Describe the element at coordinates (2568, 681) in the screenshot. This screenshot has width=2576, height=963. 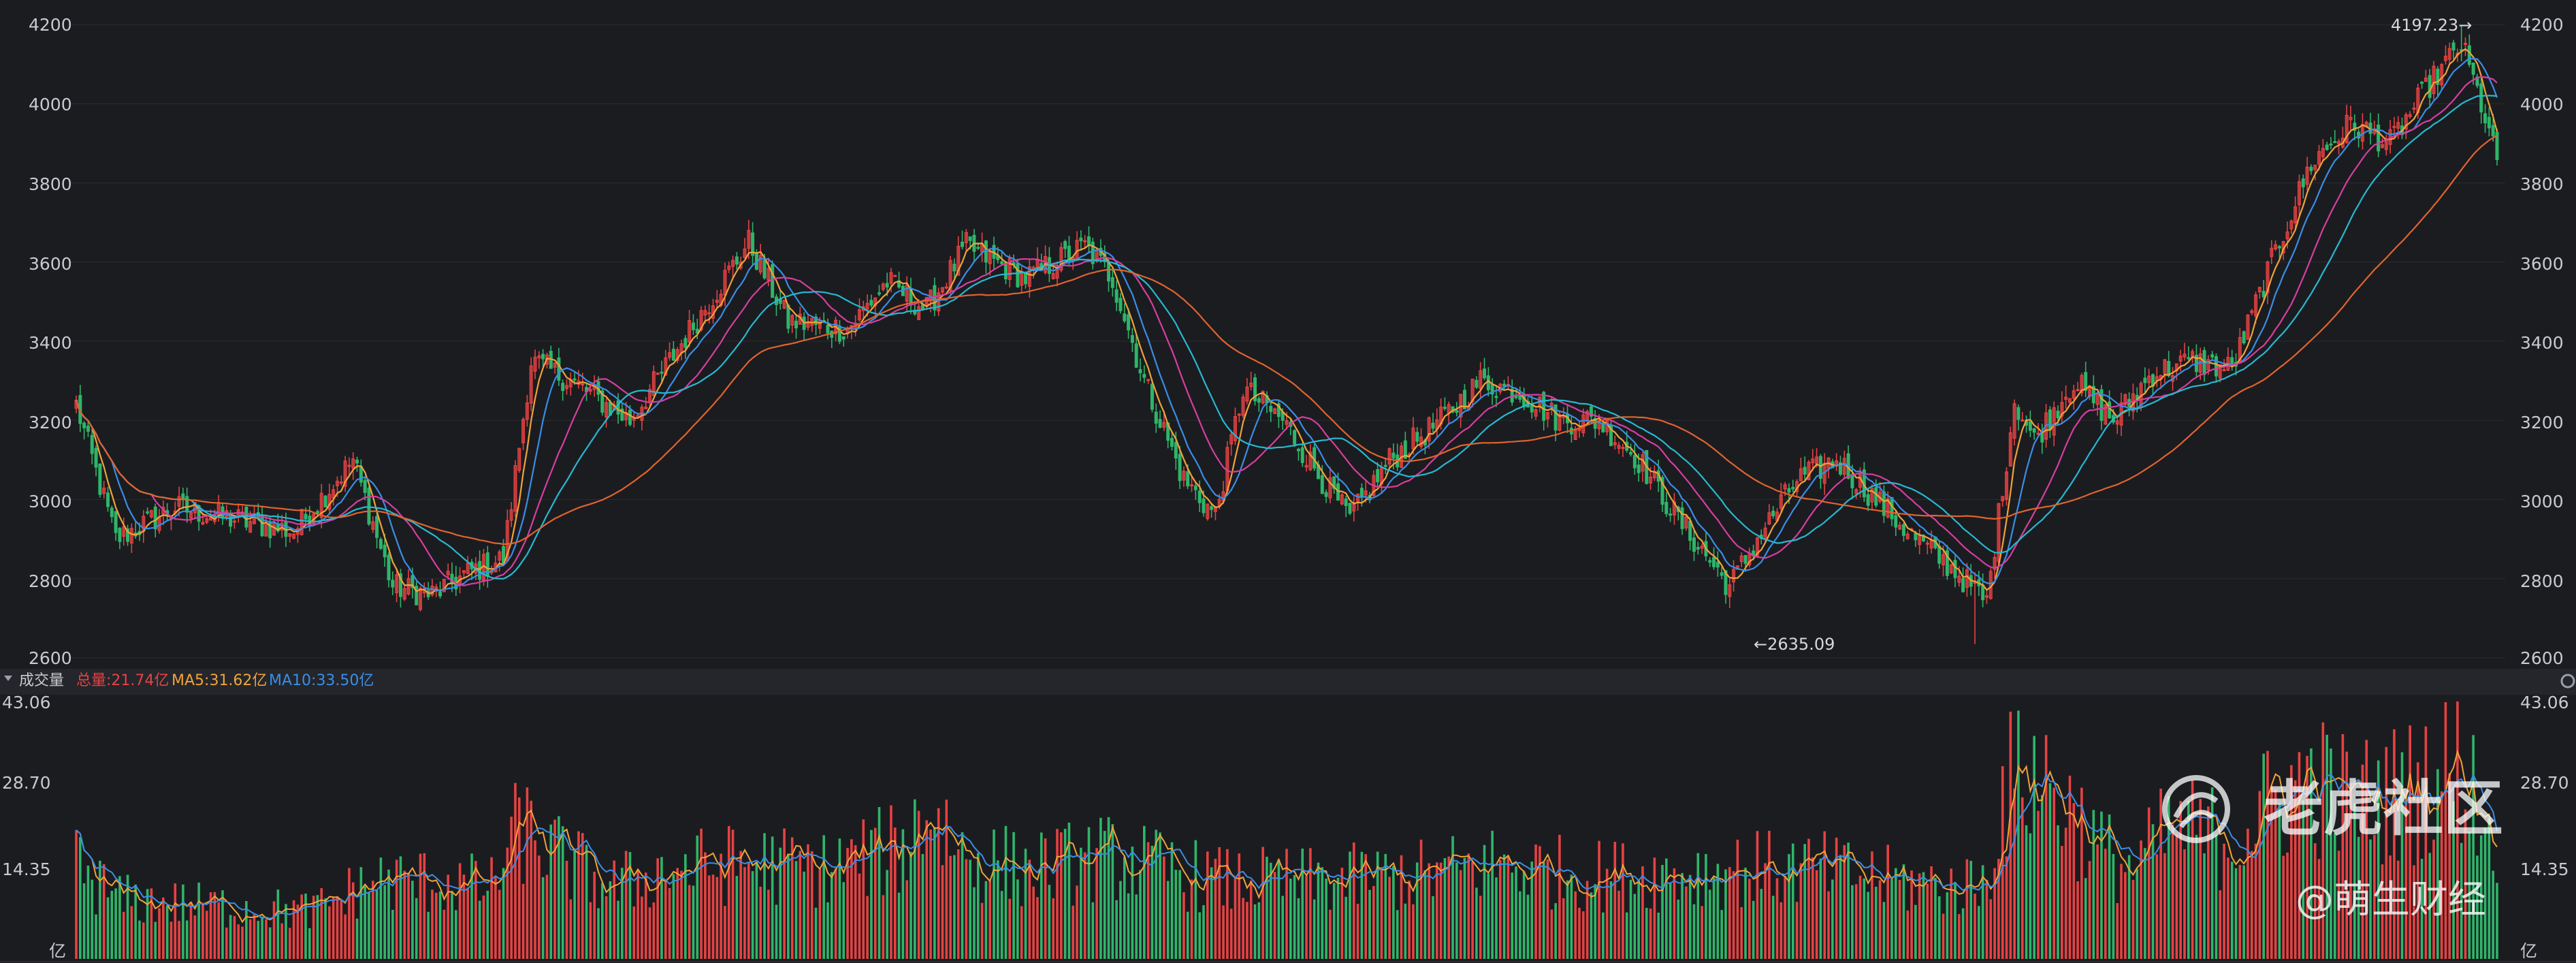
I see `volume-settings-button` at that location.